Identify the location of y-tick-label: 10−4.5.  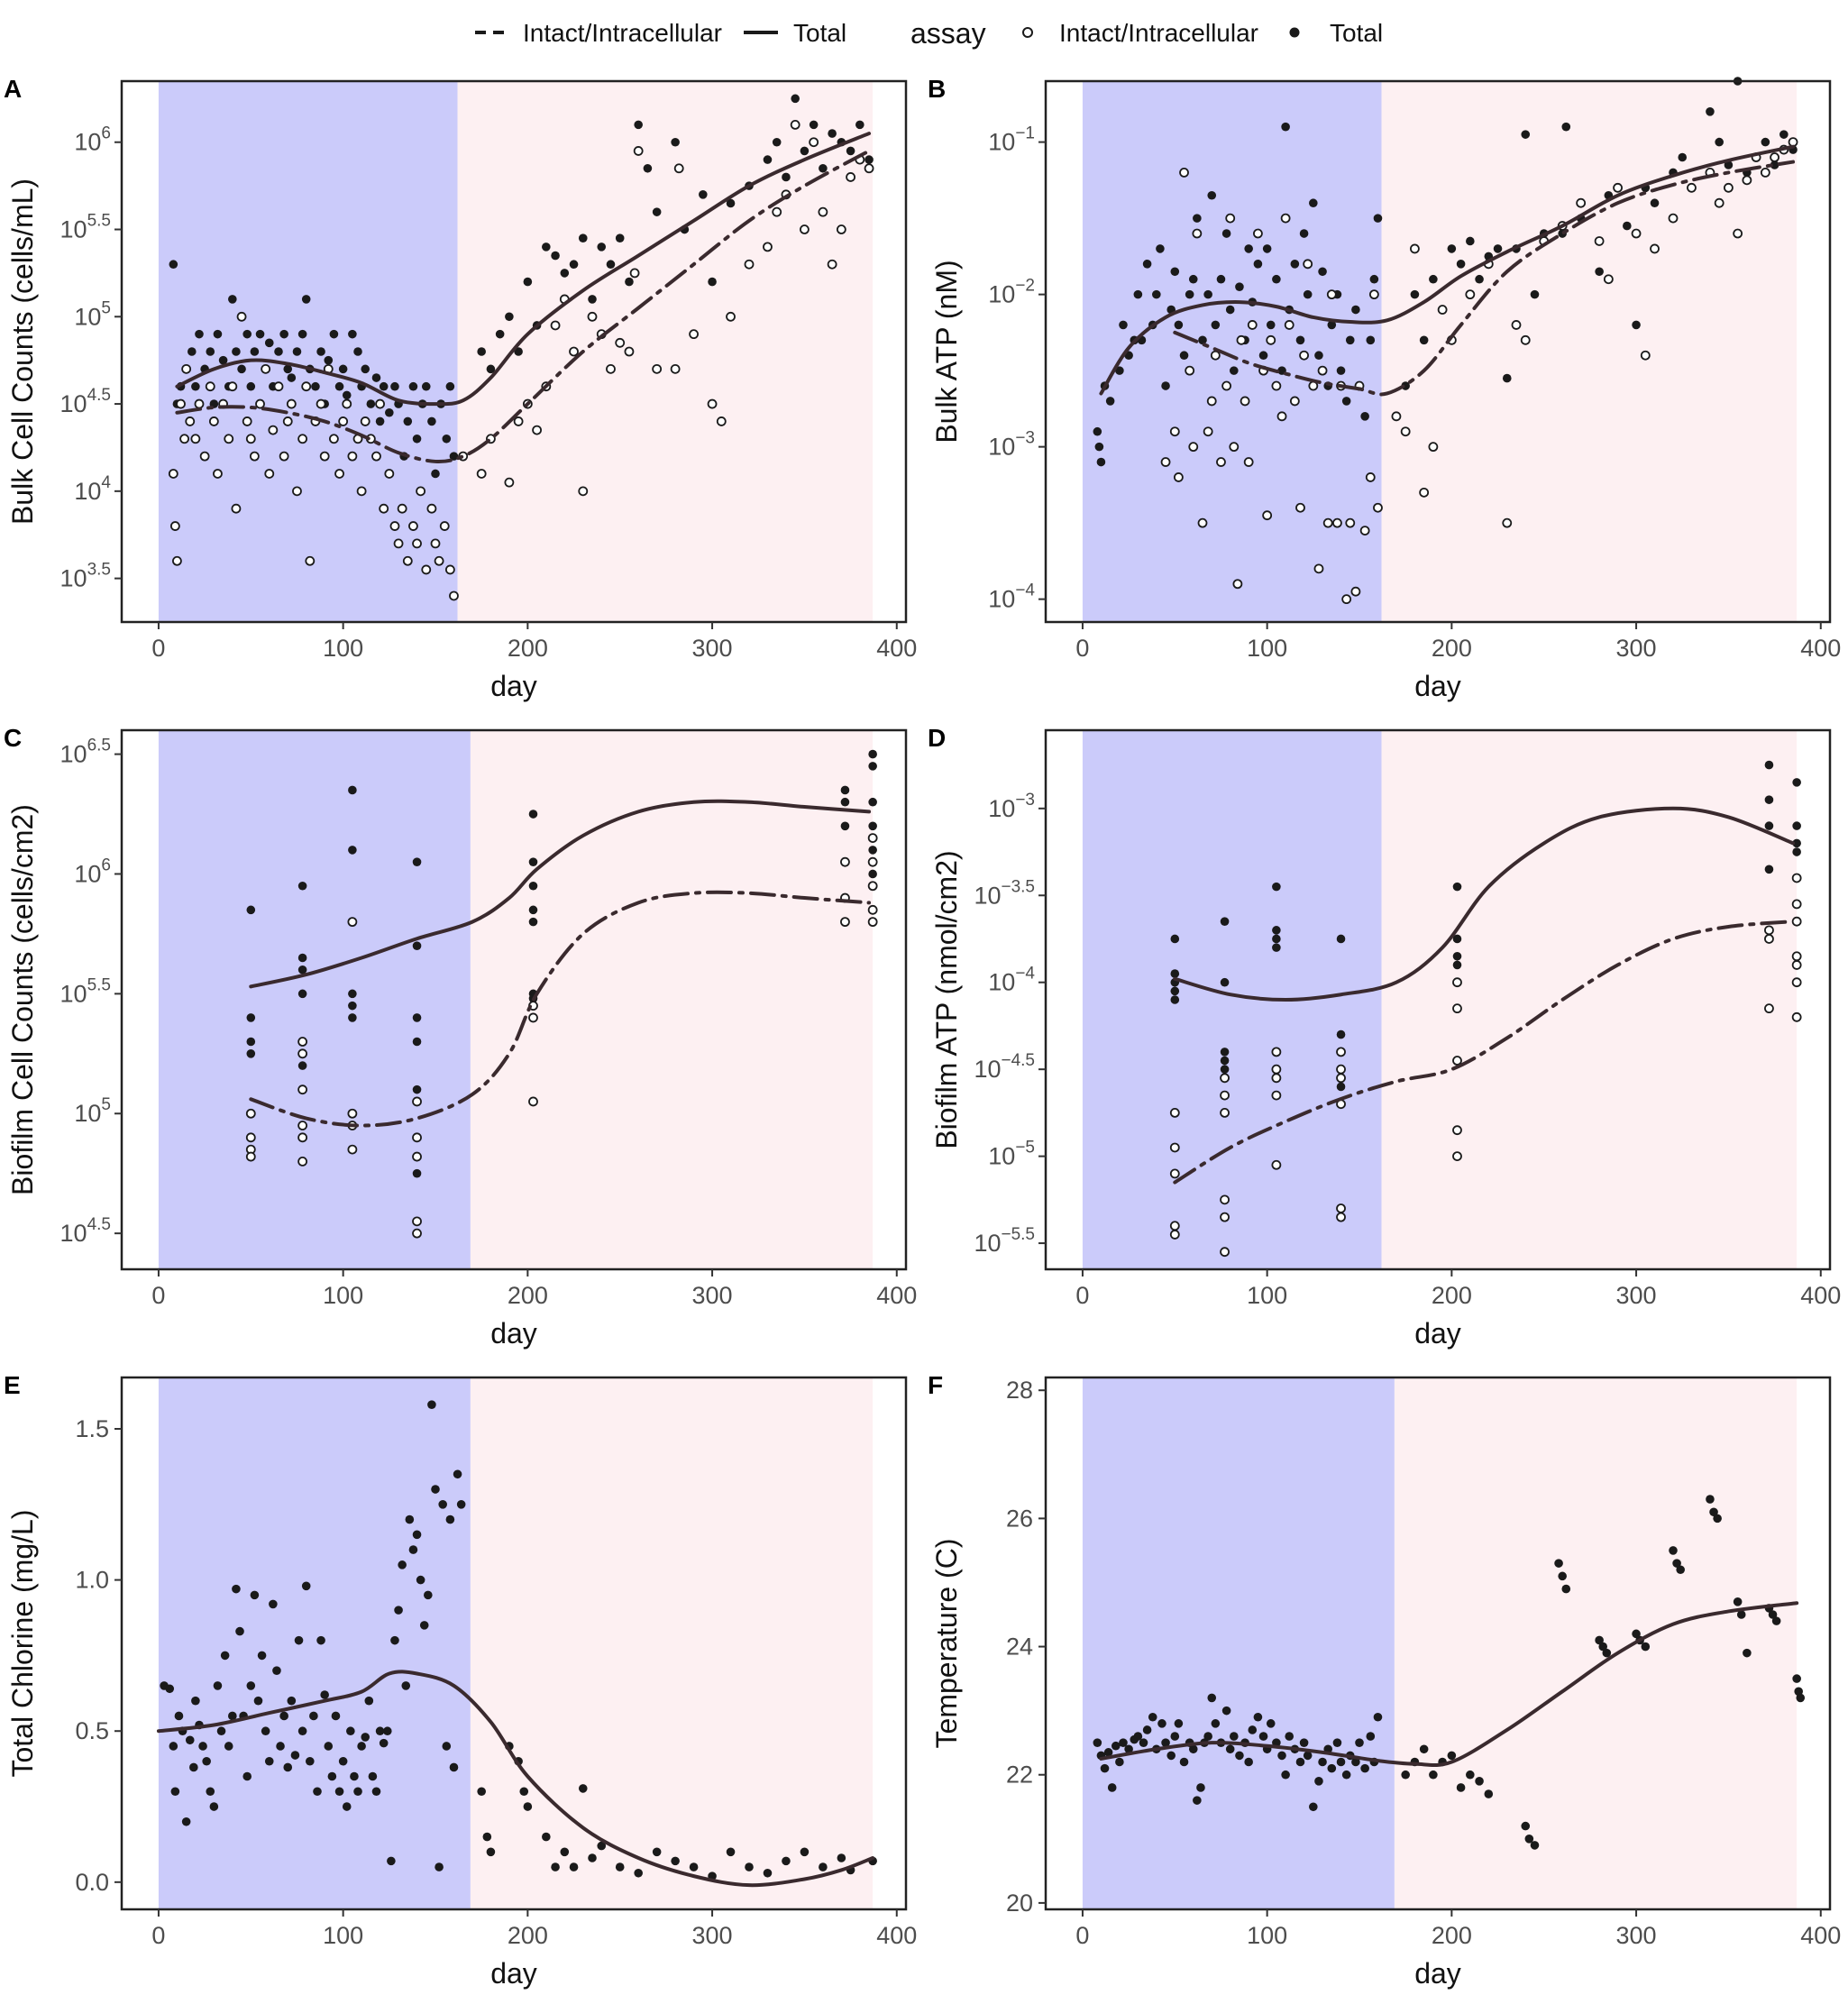
(1004, 1067).